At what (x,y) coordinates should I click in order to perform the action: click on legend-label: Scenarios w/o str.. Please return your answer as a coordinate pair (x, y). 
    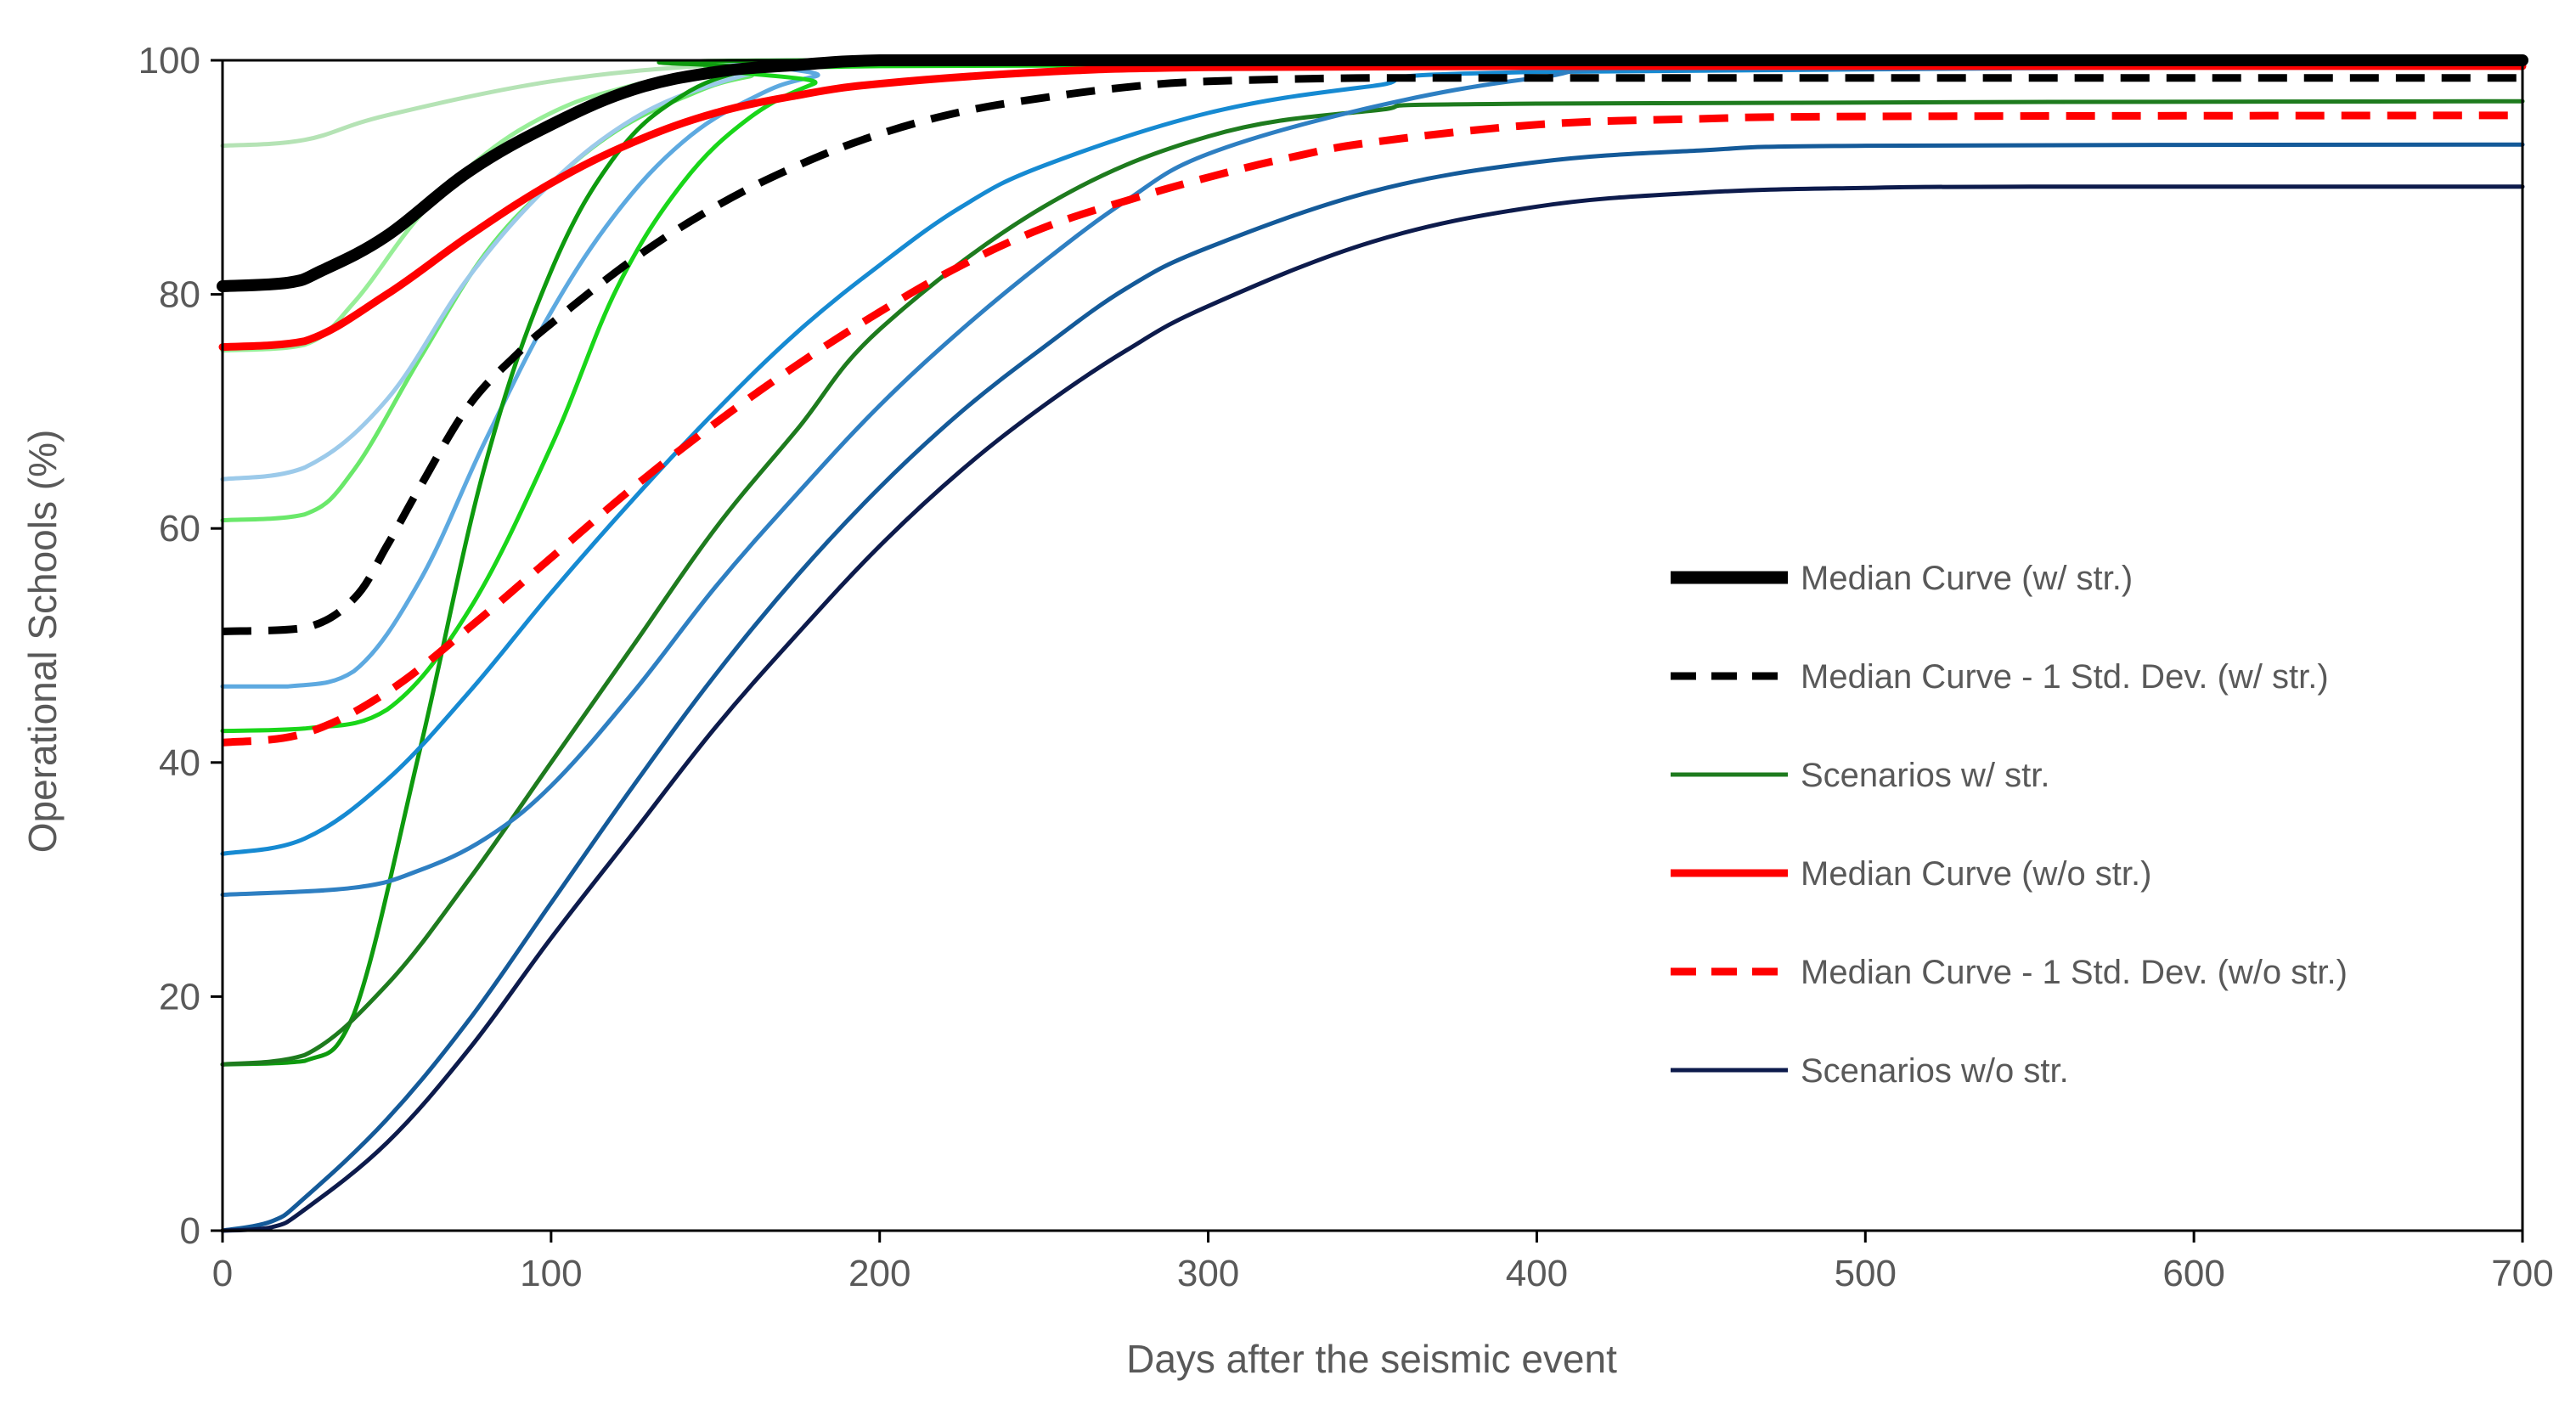
    Looking at the image, I should click on (1935, 1071).